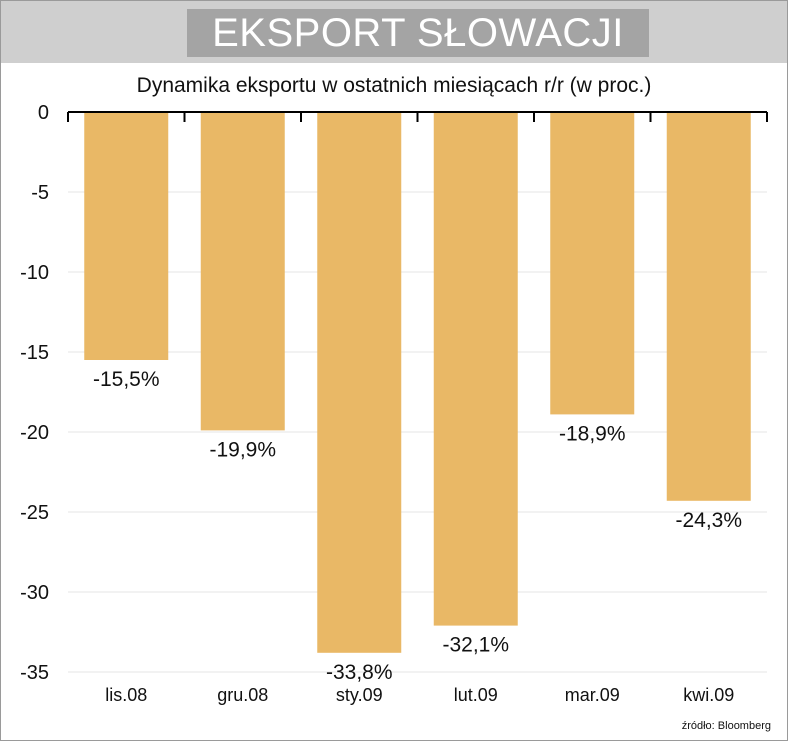 The image size is (788, 741). Describe the element at coordinates (708, 520) in the screenshot. I see `data-label: -24,3%` at that location.